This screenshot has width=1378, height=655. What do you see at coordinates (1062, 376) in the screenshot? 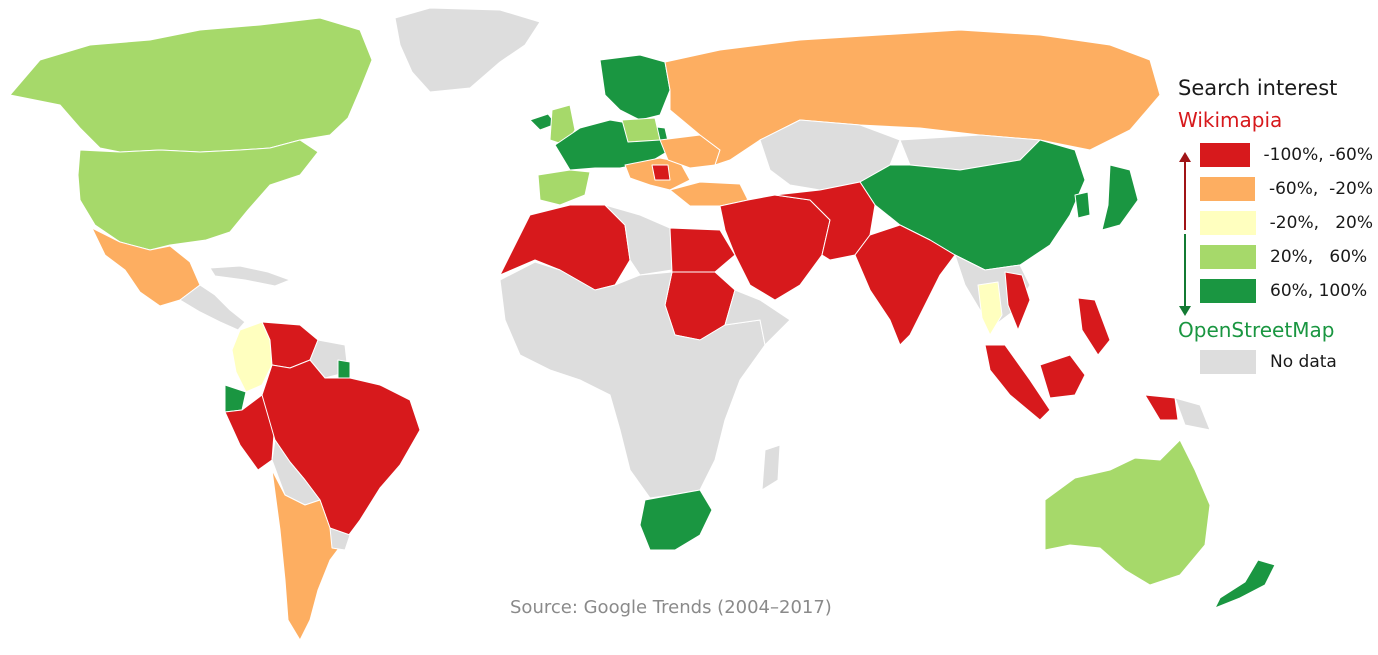
I see `region-borneo` at bounding box center [1062, 376].